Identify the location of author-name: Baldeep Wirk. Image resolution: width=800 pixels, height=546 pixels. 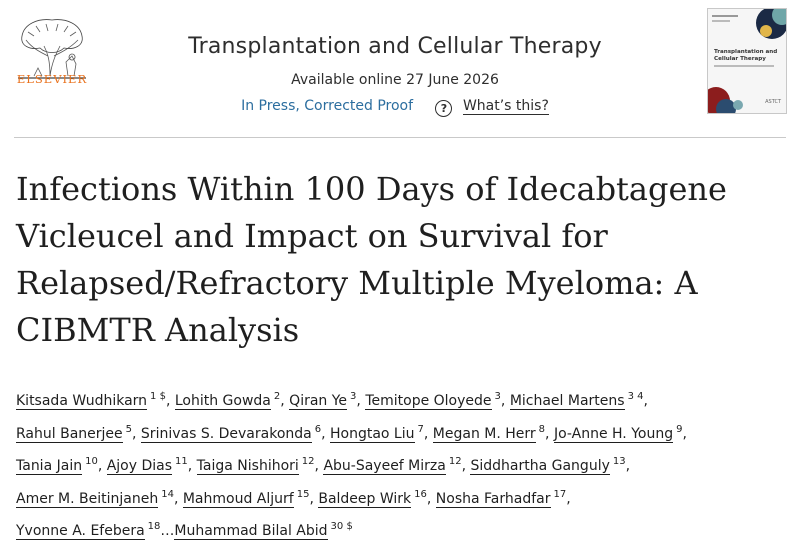
(365, 499).